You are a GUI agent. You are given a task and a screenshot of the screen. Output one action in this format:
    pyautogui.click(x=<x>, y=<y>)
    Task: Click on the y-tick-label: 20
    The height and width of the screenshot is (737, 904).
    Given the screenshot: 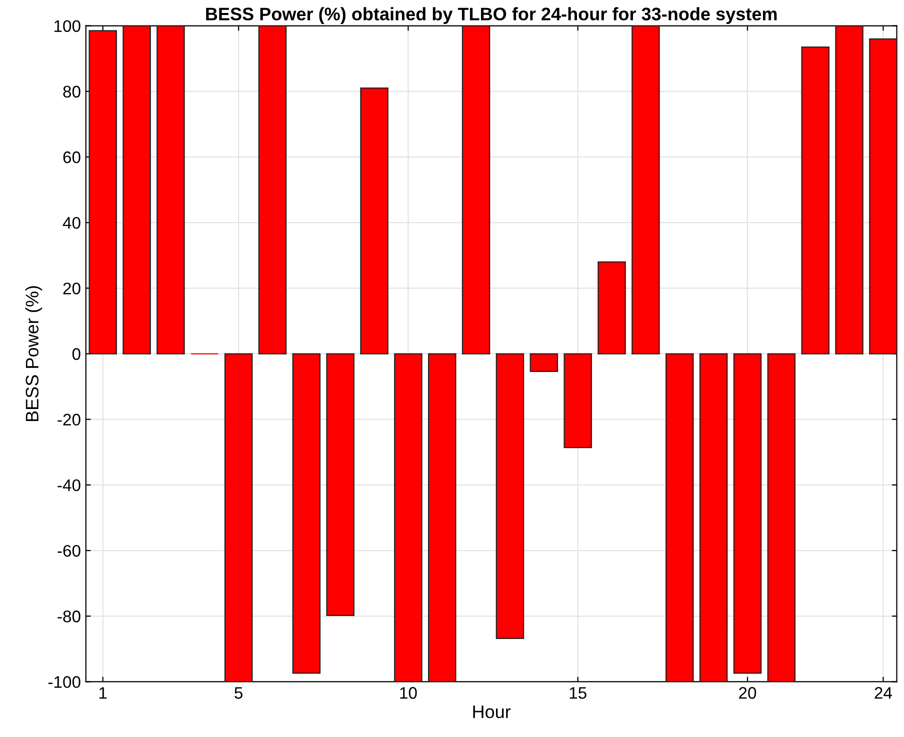 What is the action you would take?
    pyautogui.click(x=71, y=288)
    